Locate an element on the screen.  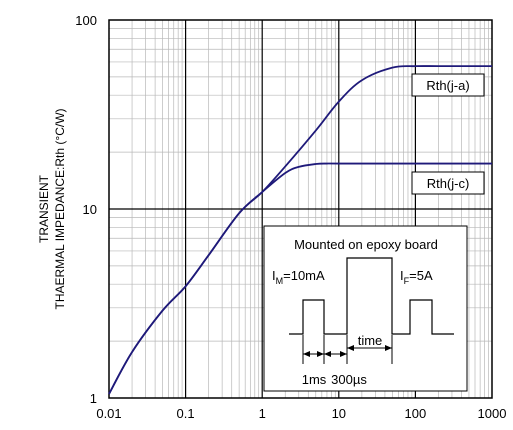
x-tick-label: 1000 is located at coordinates (492, 413).